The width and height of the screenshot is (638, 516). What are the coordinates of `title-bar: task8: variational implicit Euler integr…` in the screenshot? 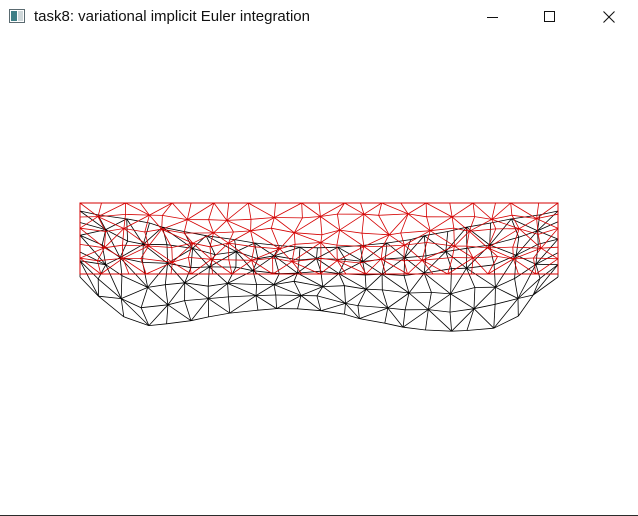 It's located at (319, 16).